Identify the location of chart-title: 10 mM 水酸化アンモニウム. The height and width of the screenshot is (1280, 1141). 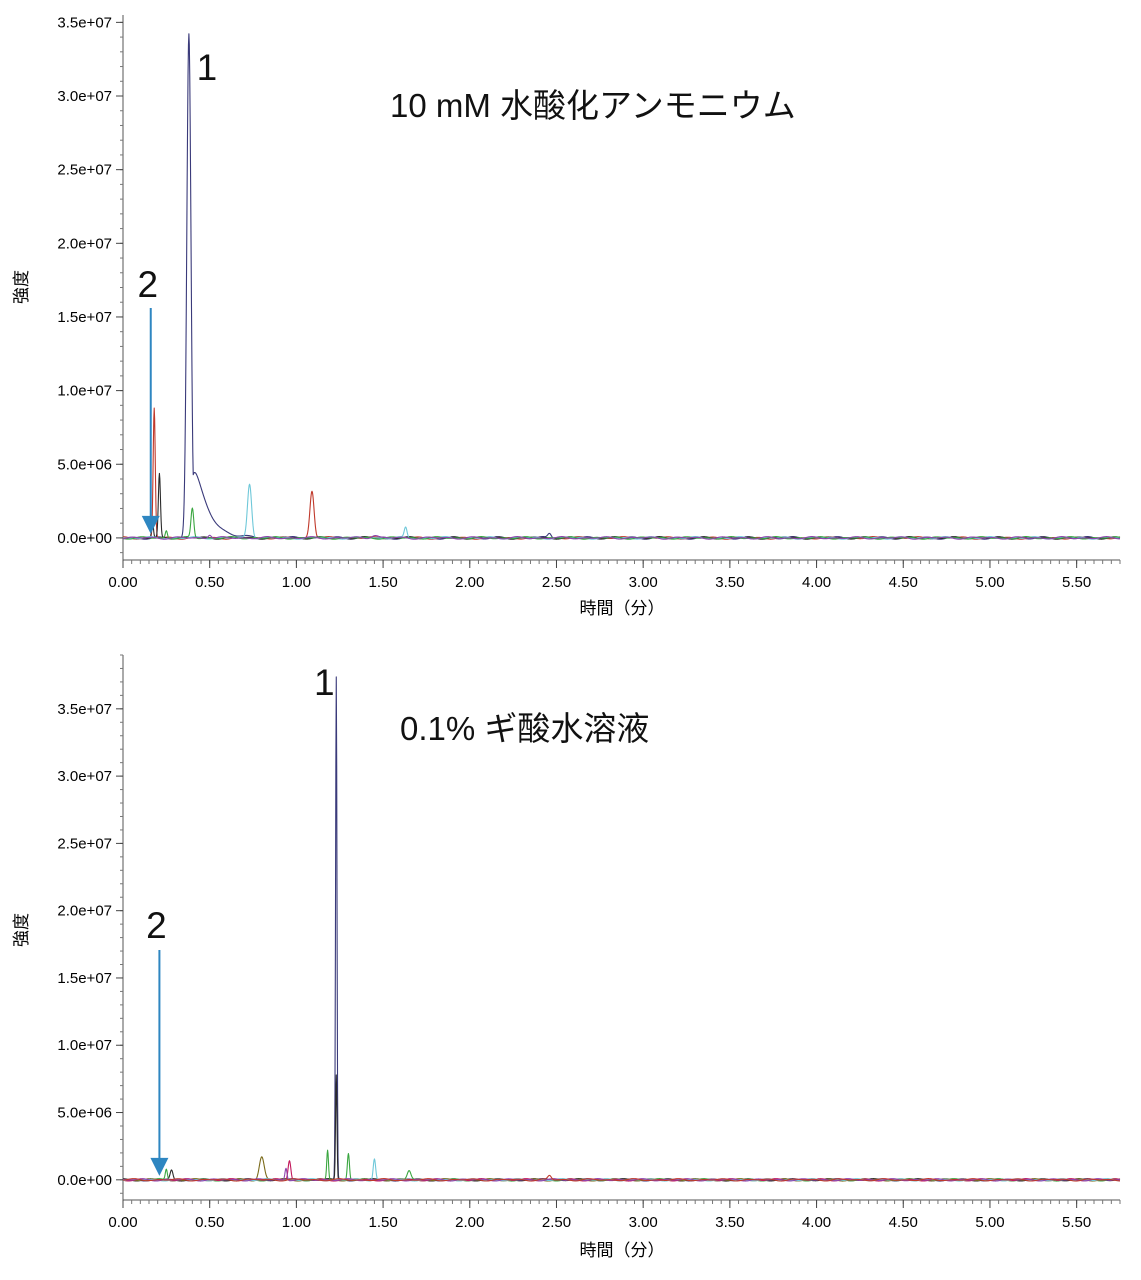
(593, 105).